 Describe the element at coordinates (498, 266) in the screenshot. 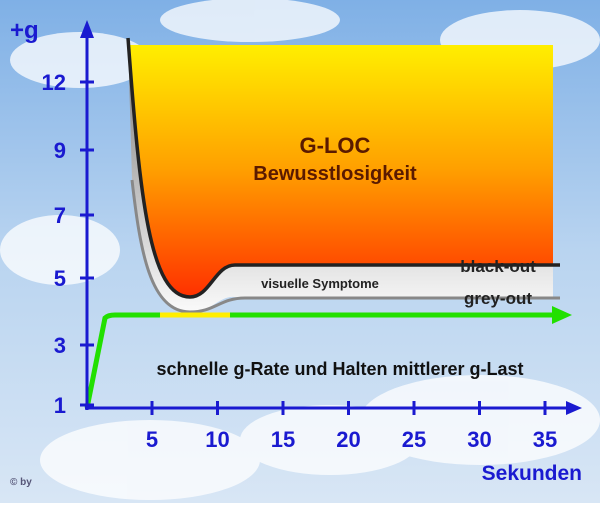

I see `black-out-label: black-out` at that location.